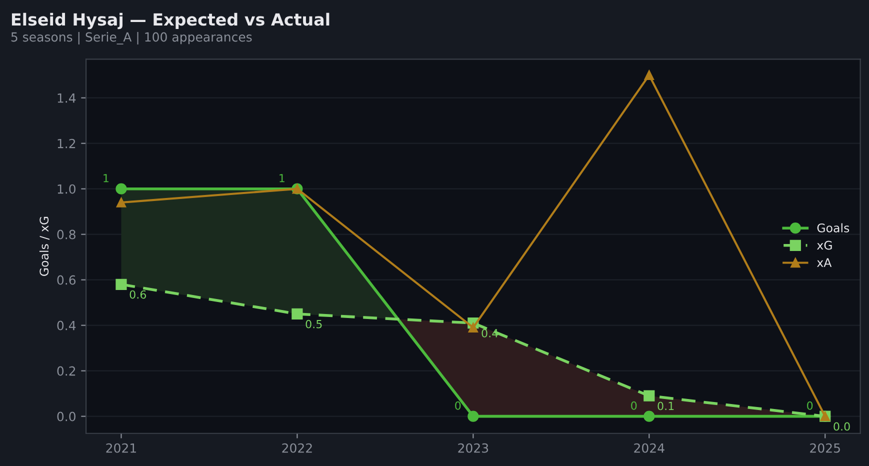 The image size is (869, 466). I want to click on y-tick-label: 1.4, so click(67, 98).